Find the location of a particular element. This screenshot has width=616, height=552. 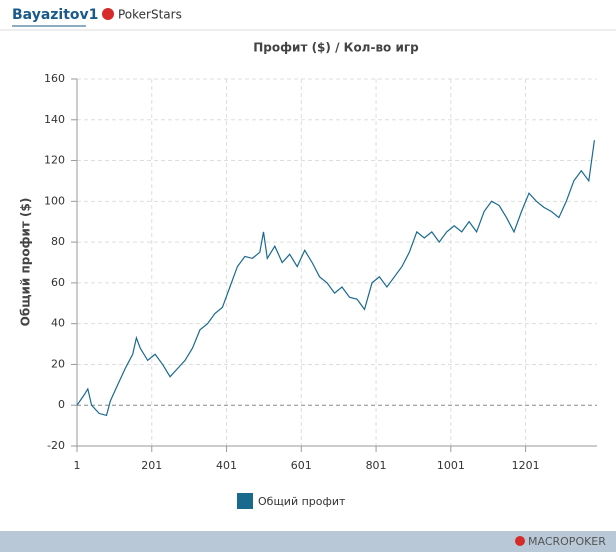

footer-bar is located at coordinates (308, 541).